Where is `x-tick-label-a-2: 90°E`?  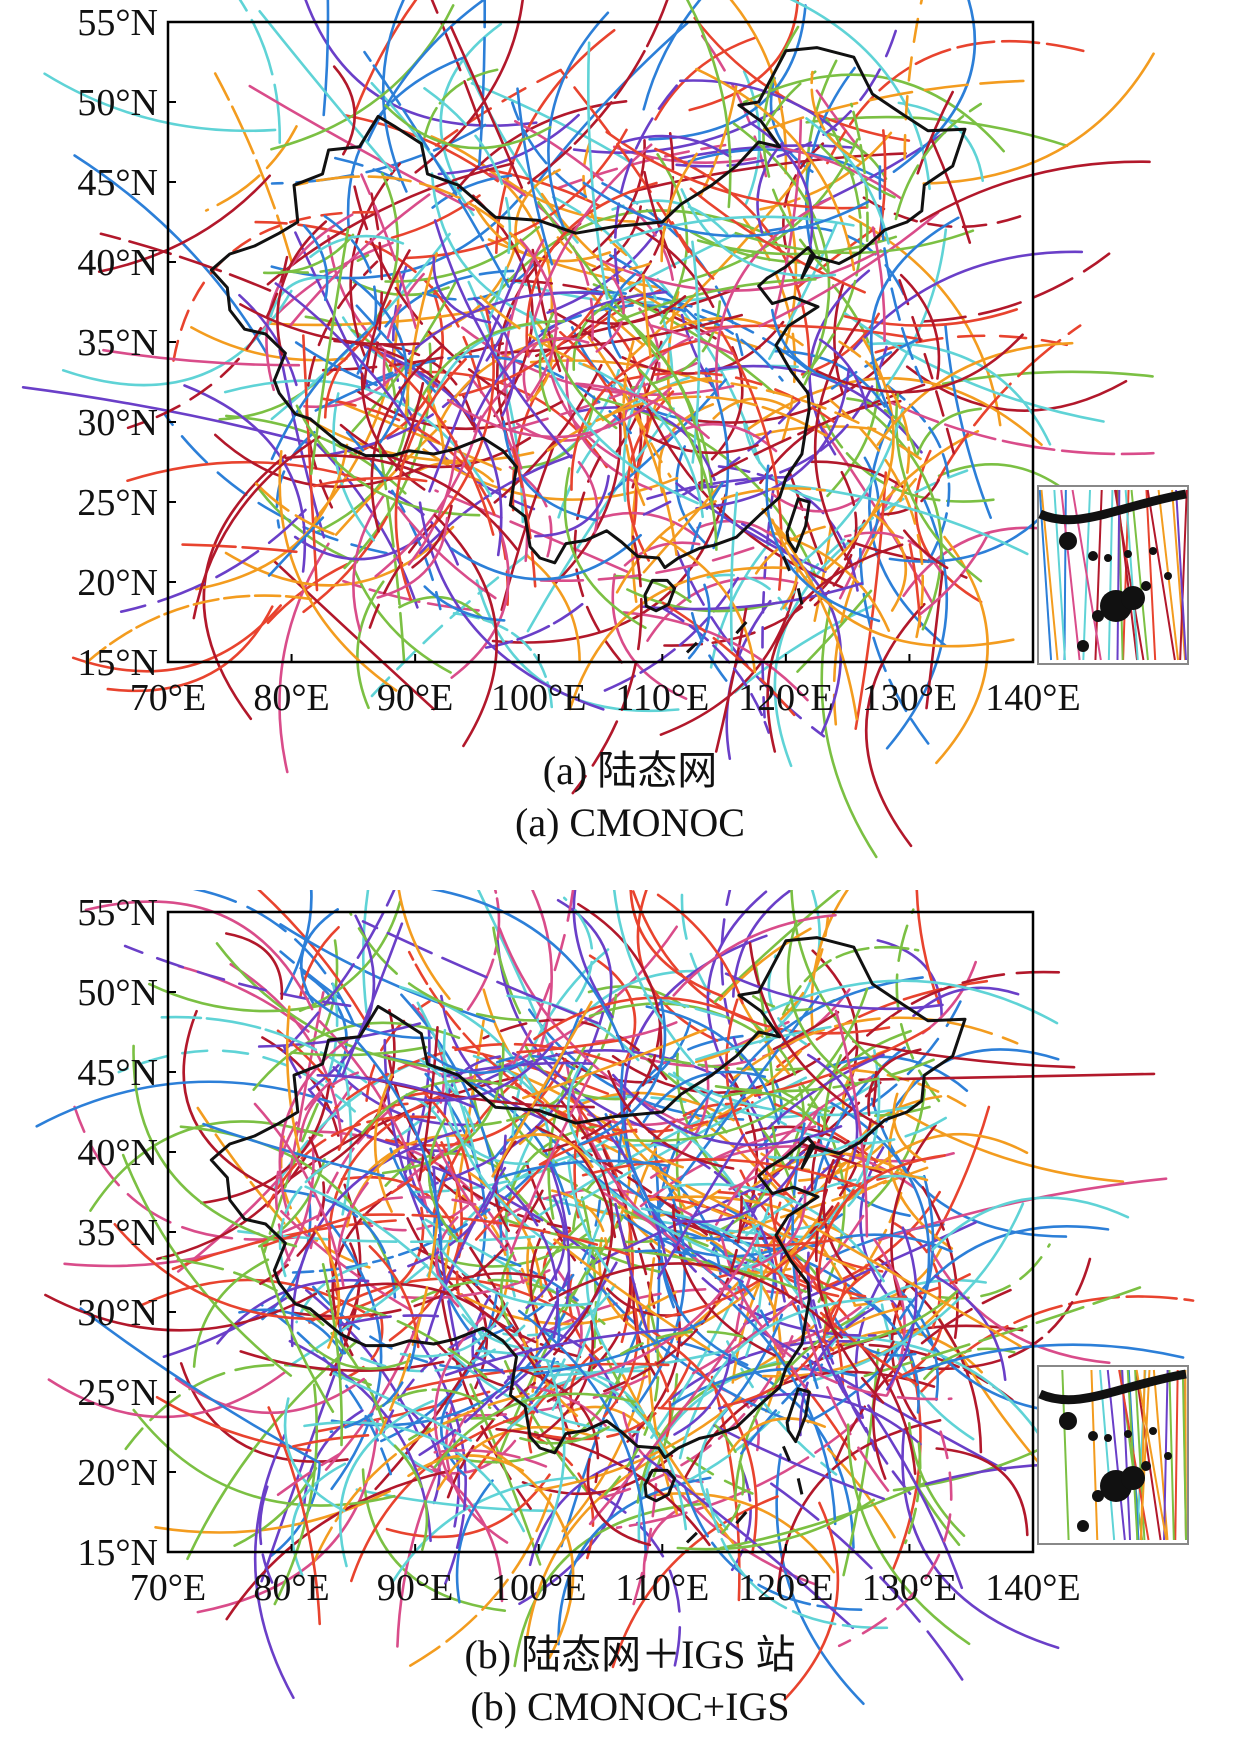 x-tick-label-a-2: 90°E is located at coordinates (415, 698).